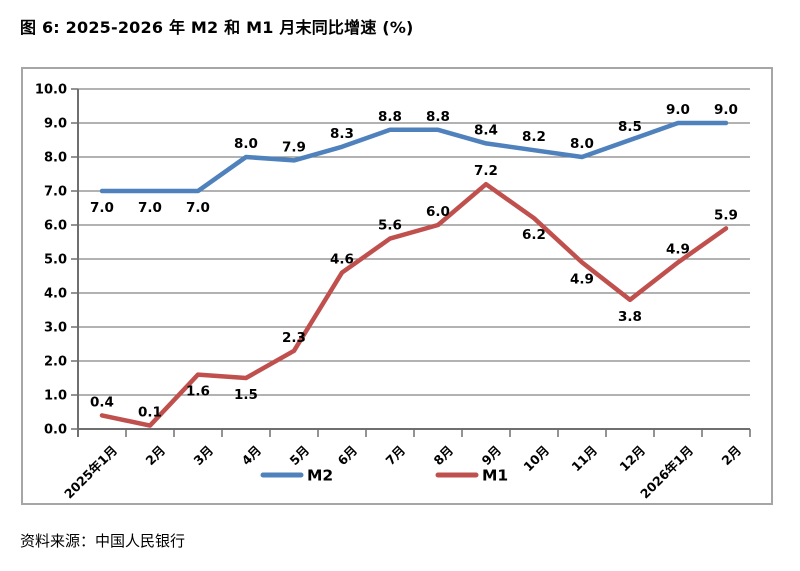 The image size is (800, 571). What do you see at coordinates (396, 456) in the screenshot?
I see `x-axis-category-label: 7月` at bounding box center [396, 456].